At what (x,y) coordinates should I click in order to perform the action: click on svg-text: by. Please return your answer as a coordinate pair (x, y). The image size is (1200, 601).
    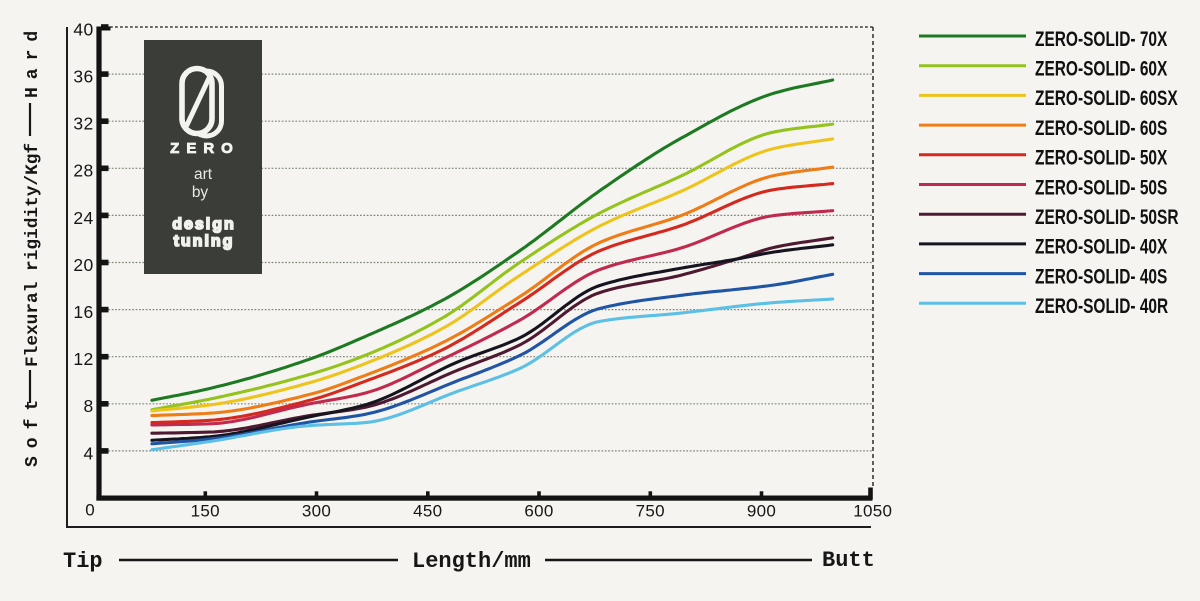
    Looking at the image, I should click on (200, 192).